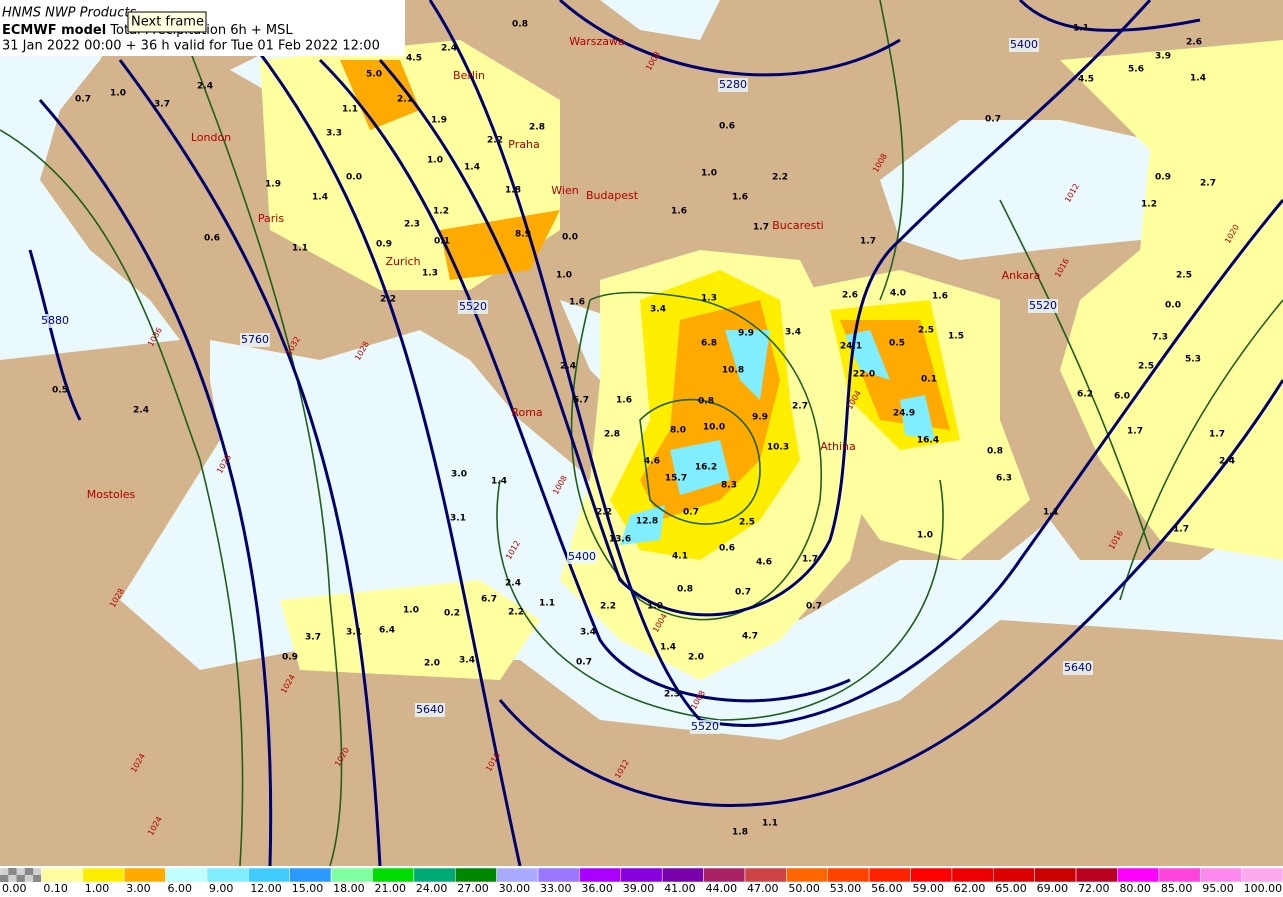 This screenshot has height=897, width=1283. I want to click on precip-label: 0.9, so click(1163, 178).